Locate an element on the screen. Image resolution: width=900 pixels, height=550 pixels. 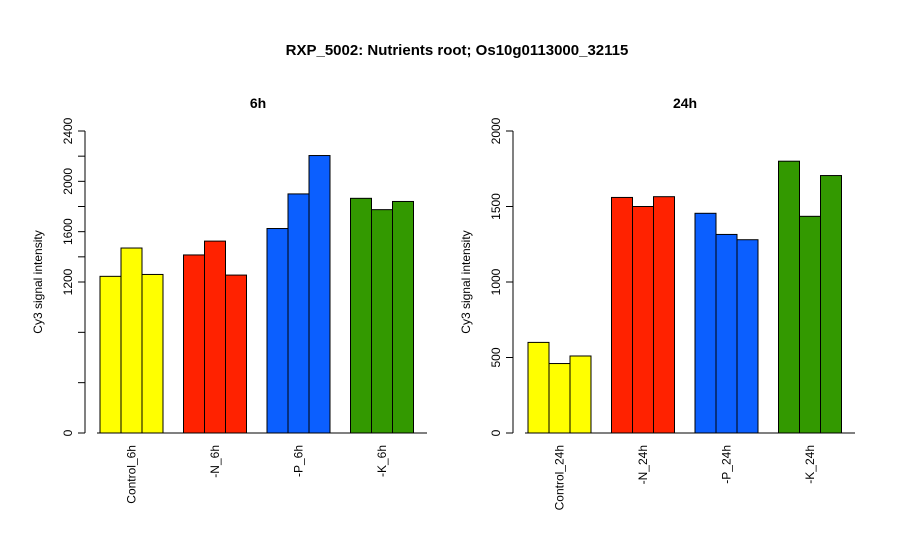
x-category-label: -K_6h is located at coordinates (382, 461).